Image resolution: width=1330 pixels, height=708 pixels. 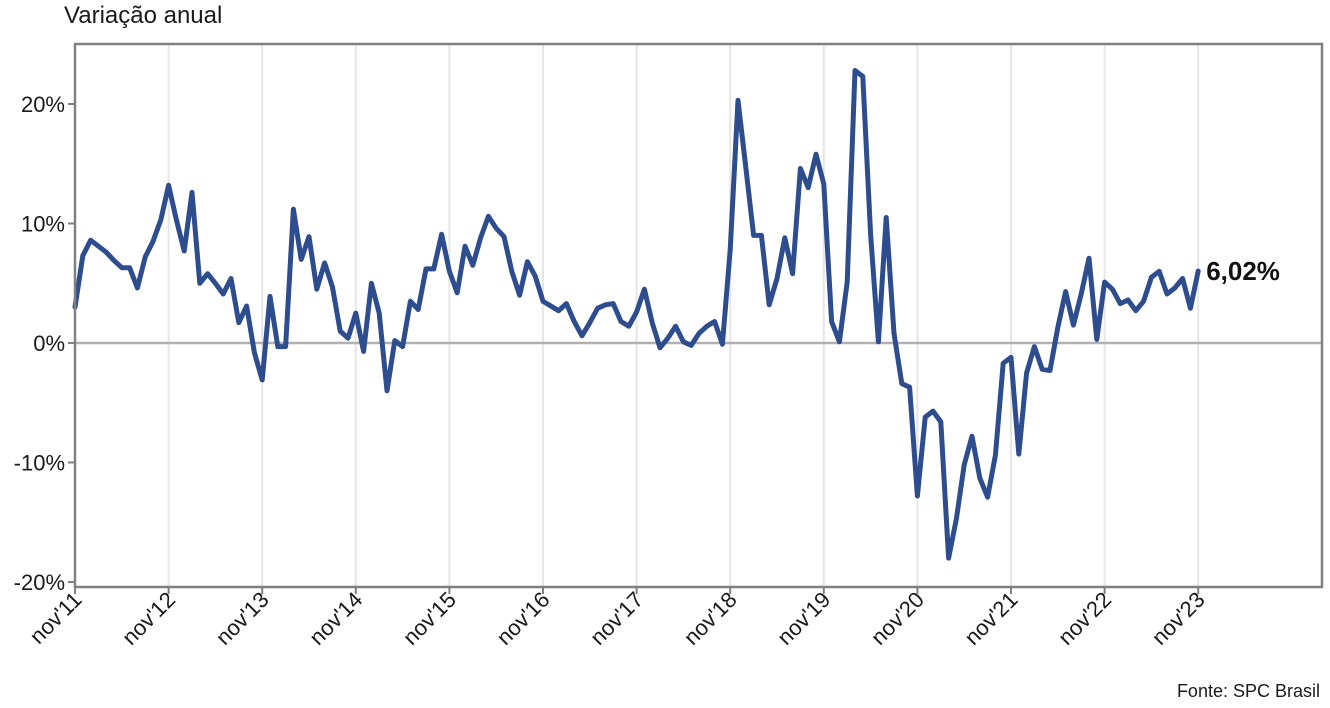 I want to click on x-tick-label: nov'17, so click(x=616, y=618).